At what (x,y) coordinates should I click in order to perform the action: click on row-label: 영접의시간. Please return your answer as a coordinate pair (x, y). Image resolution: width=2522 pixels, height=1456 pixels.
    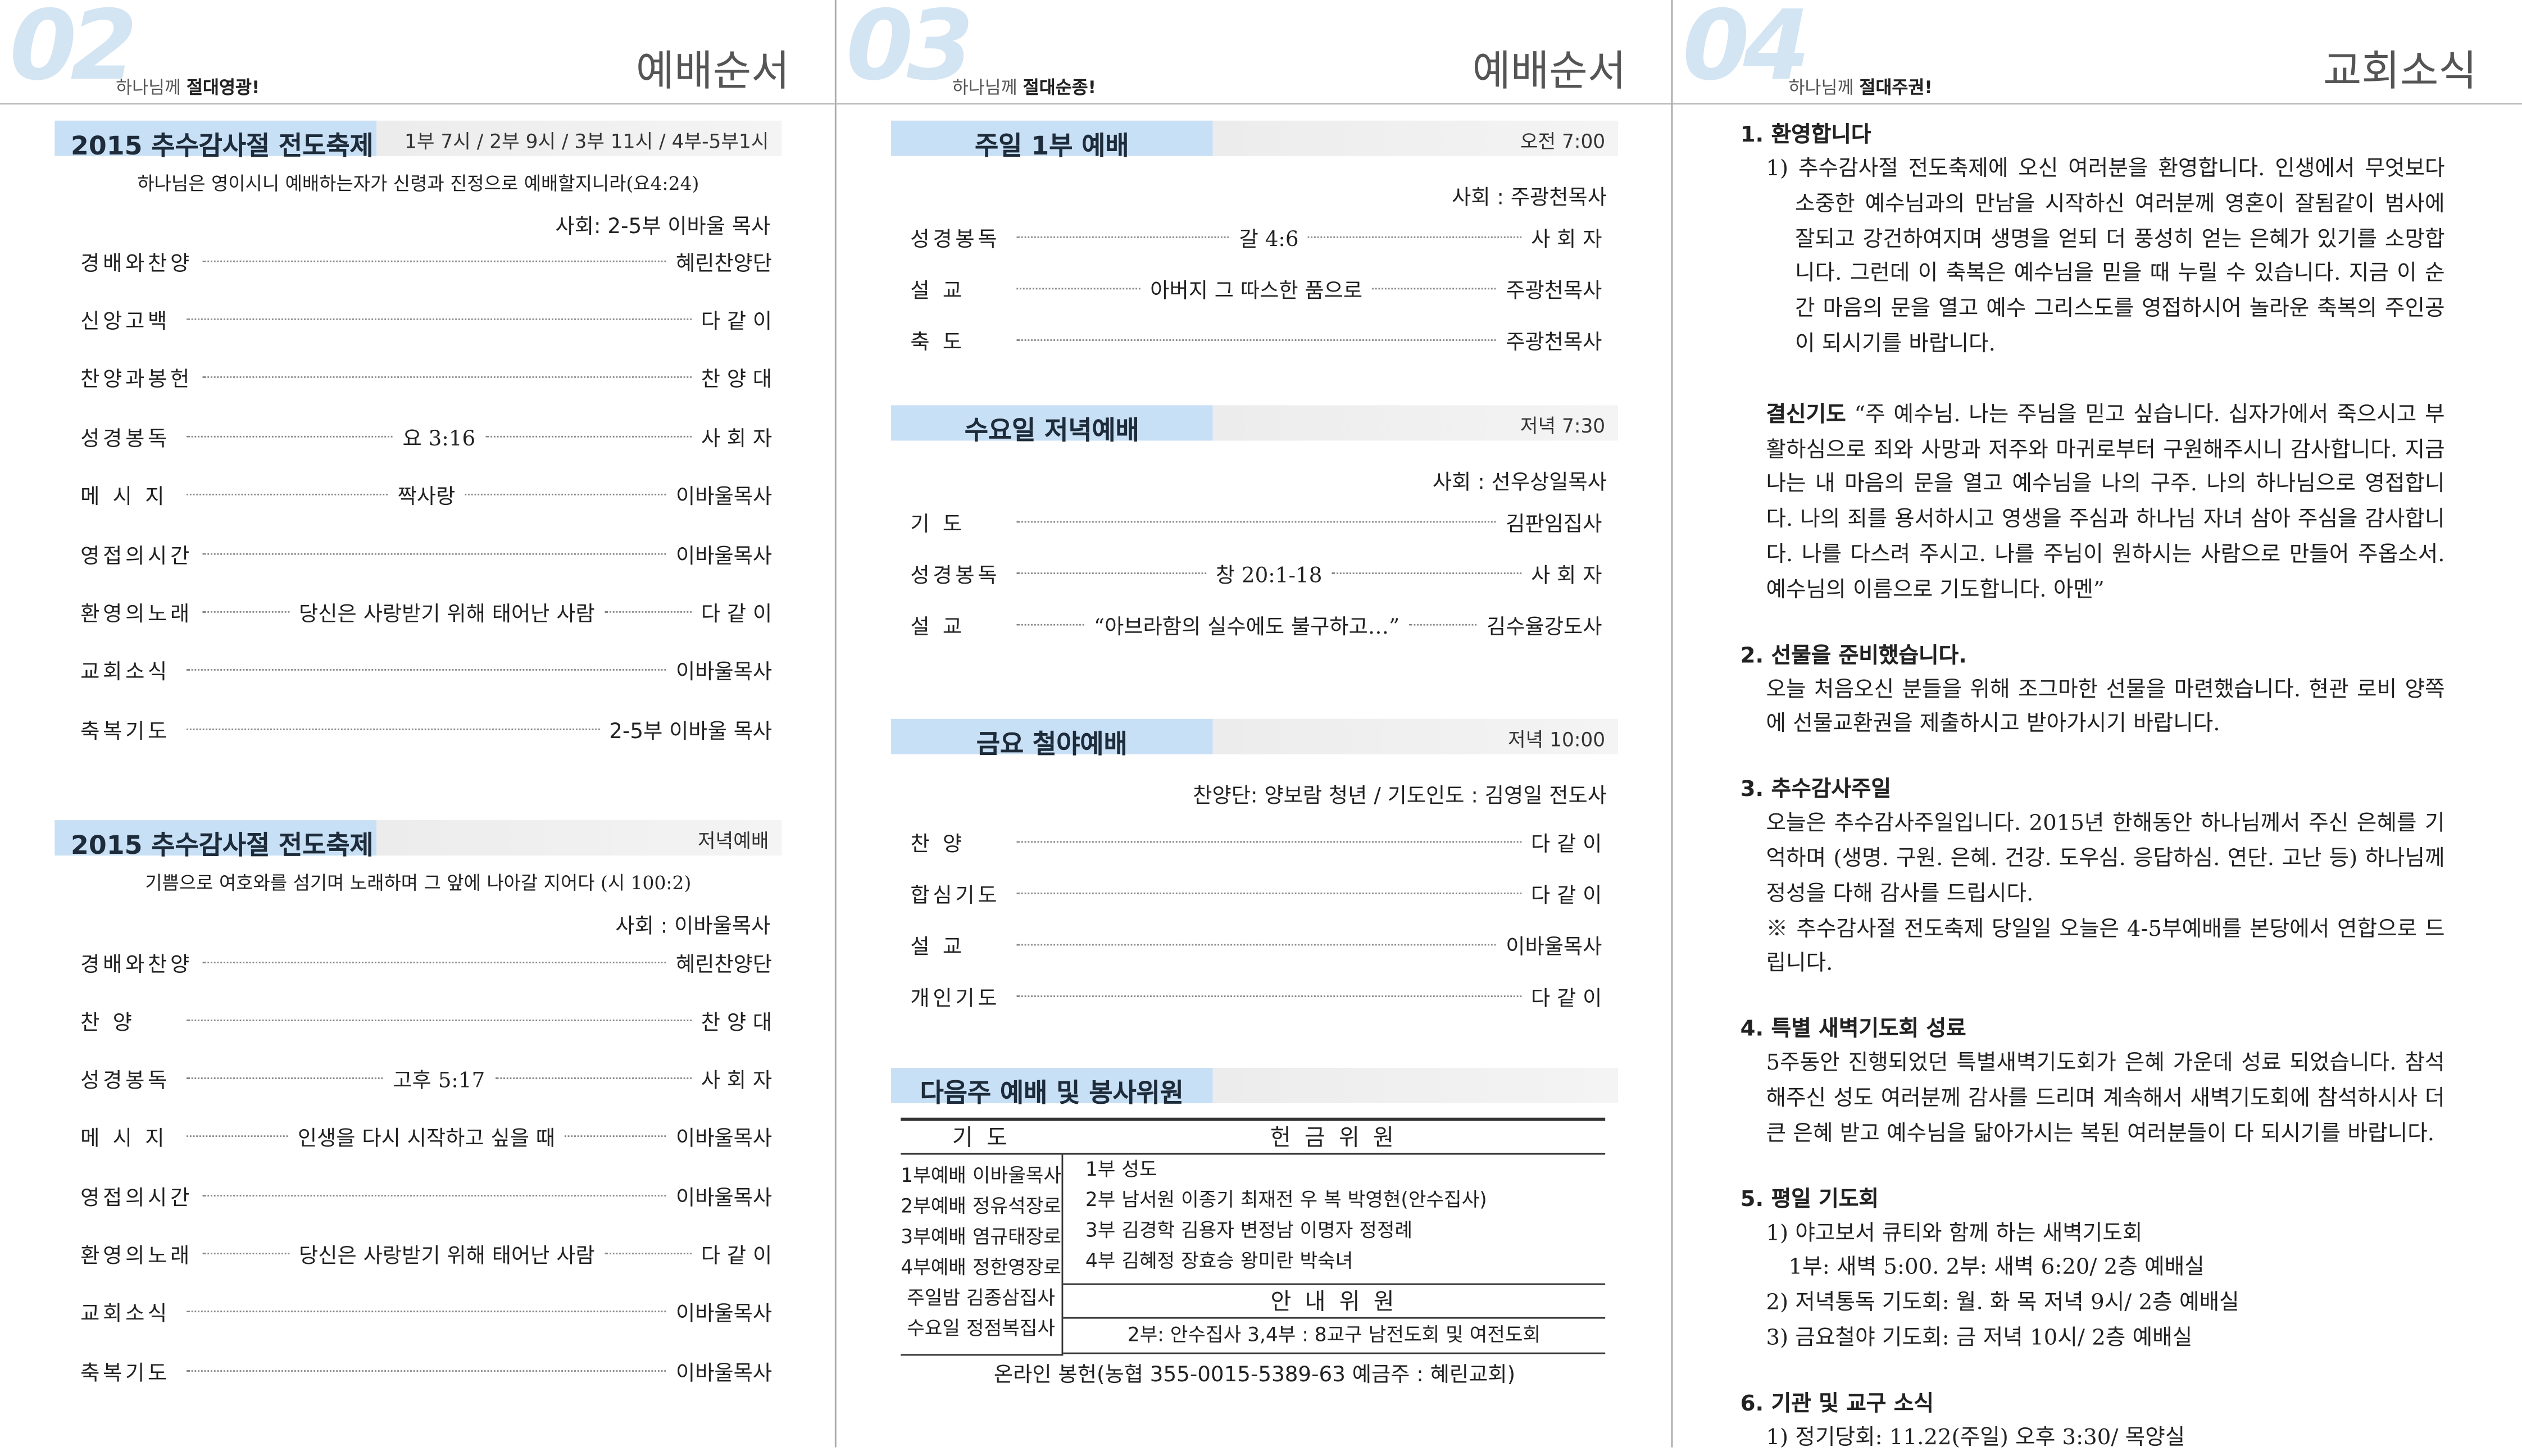
    Looking at the image, I should click on (136, 1199).